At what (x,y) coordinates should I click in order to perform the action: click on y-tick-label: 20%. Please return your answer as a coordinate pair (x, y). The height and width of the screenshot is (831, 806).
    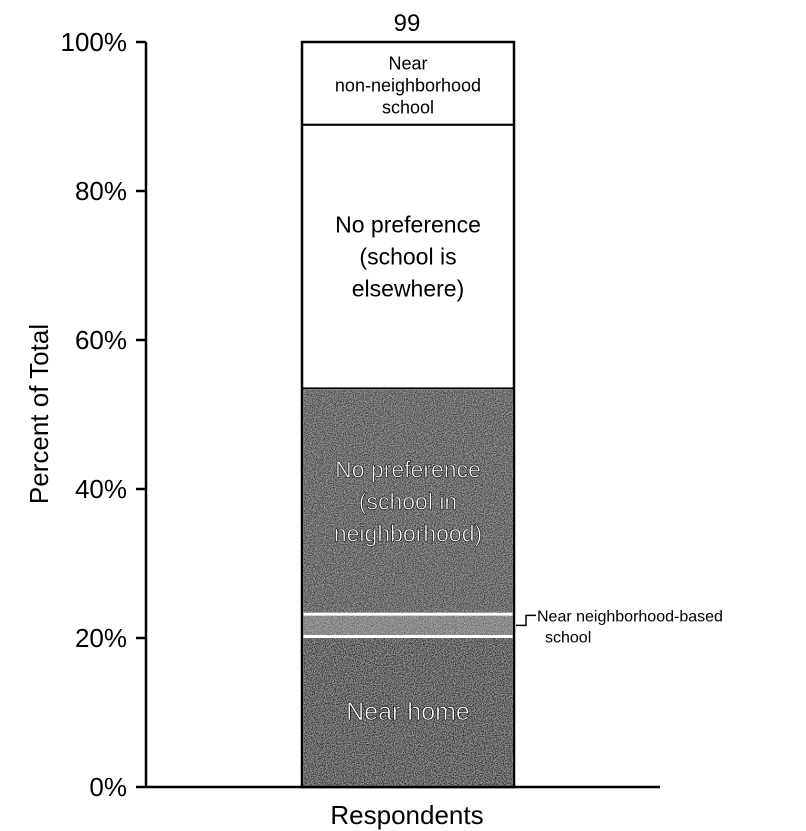
    Looking at the image, I should click on (101, 638).